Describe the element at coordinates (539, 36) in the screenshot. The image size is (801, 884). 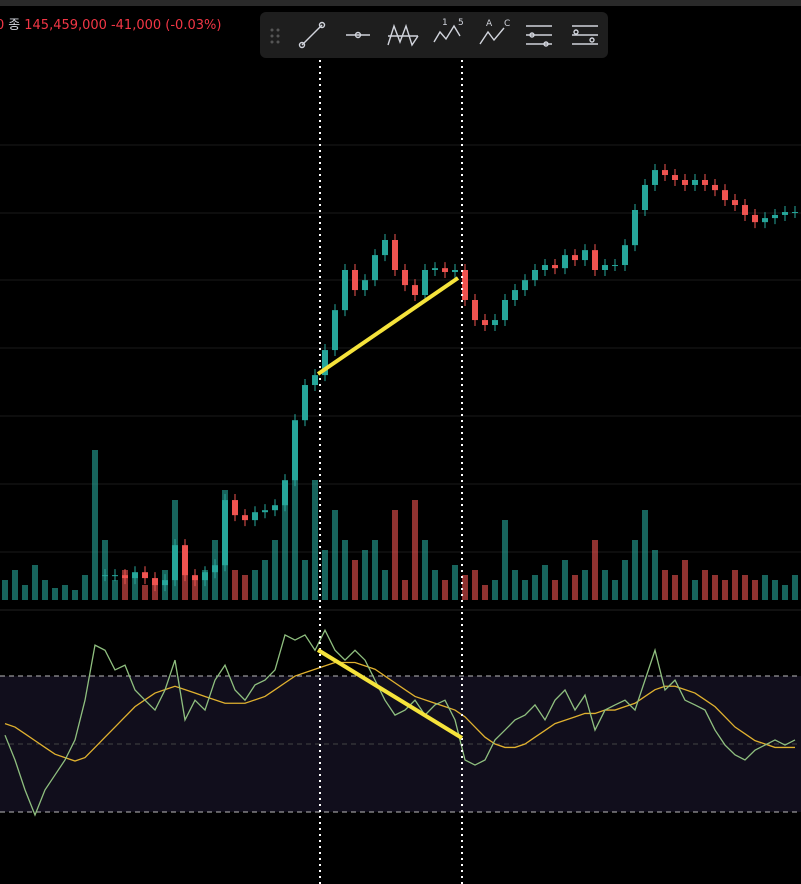
I see `fib-tool` at that location.